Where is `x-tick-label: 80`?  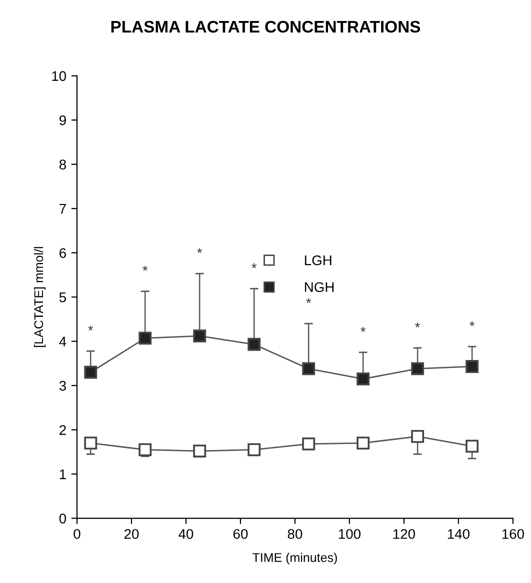
x-tick-label: 80 is located at coordinates (295, 534).